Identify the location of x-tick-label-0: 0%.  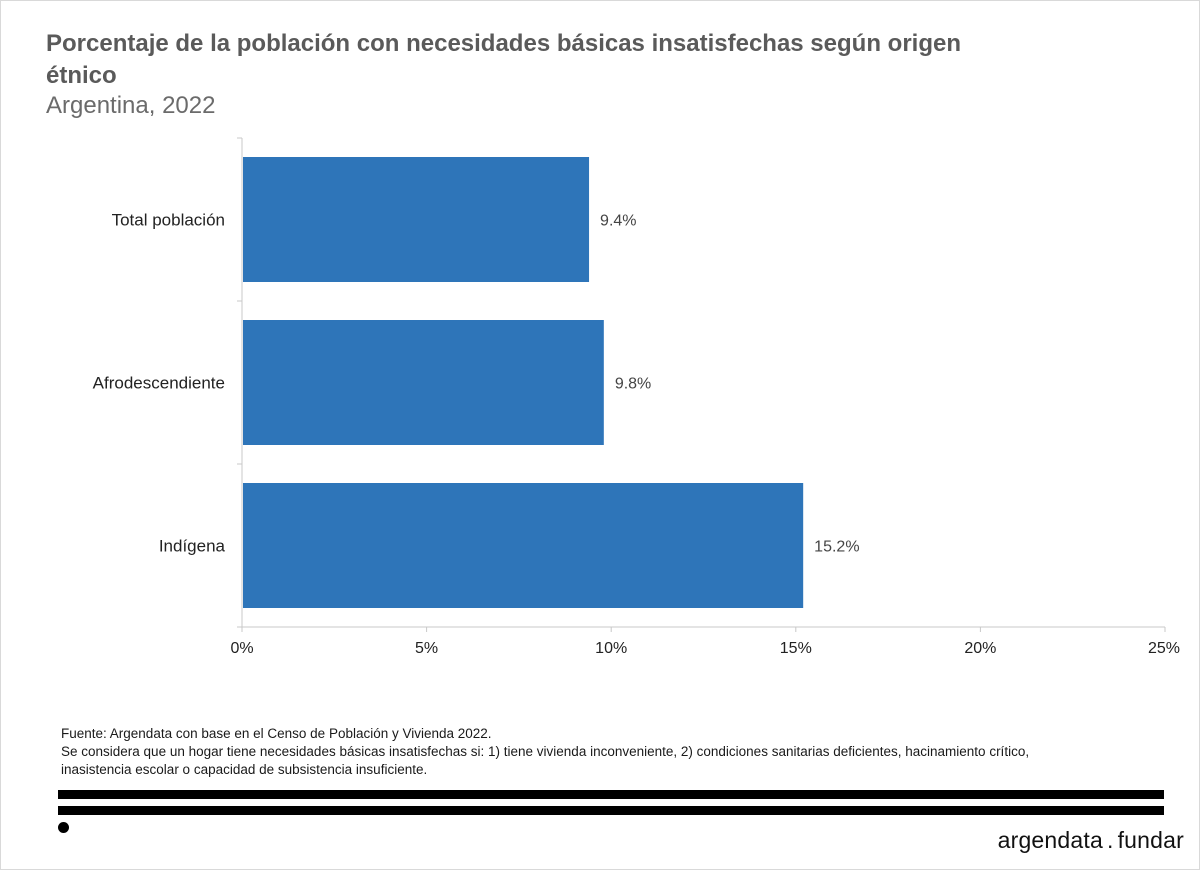
(241, 648).